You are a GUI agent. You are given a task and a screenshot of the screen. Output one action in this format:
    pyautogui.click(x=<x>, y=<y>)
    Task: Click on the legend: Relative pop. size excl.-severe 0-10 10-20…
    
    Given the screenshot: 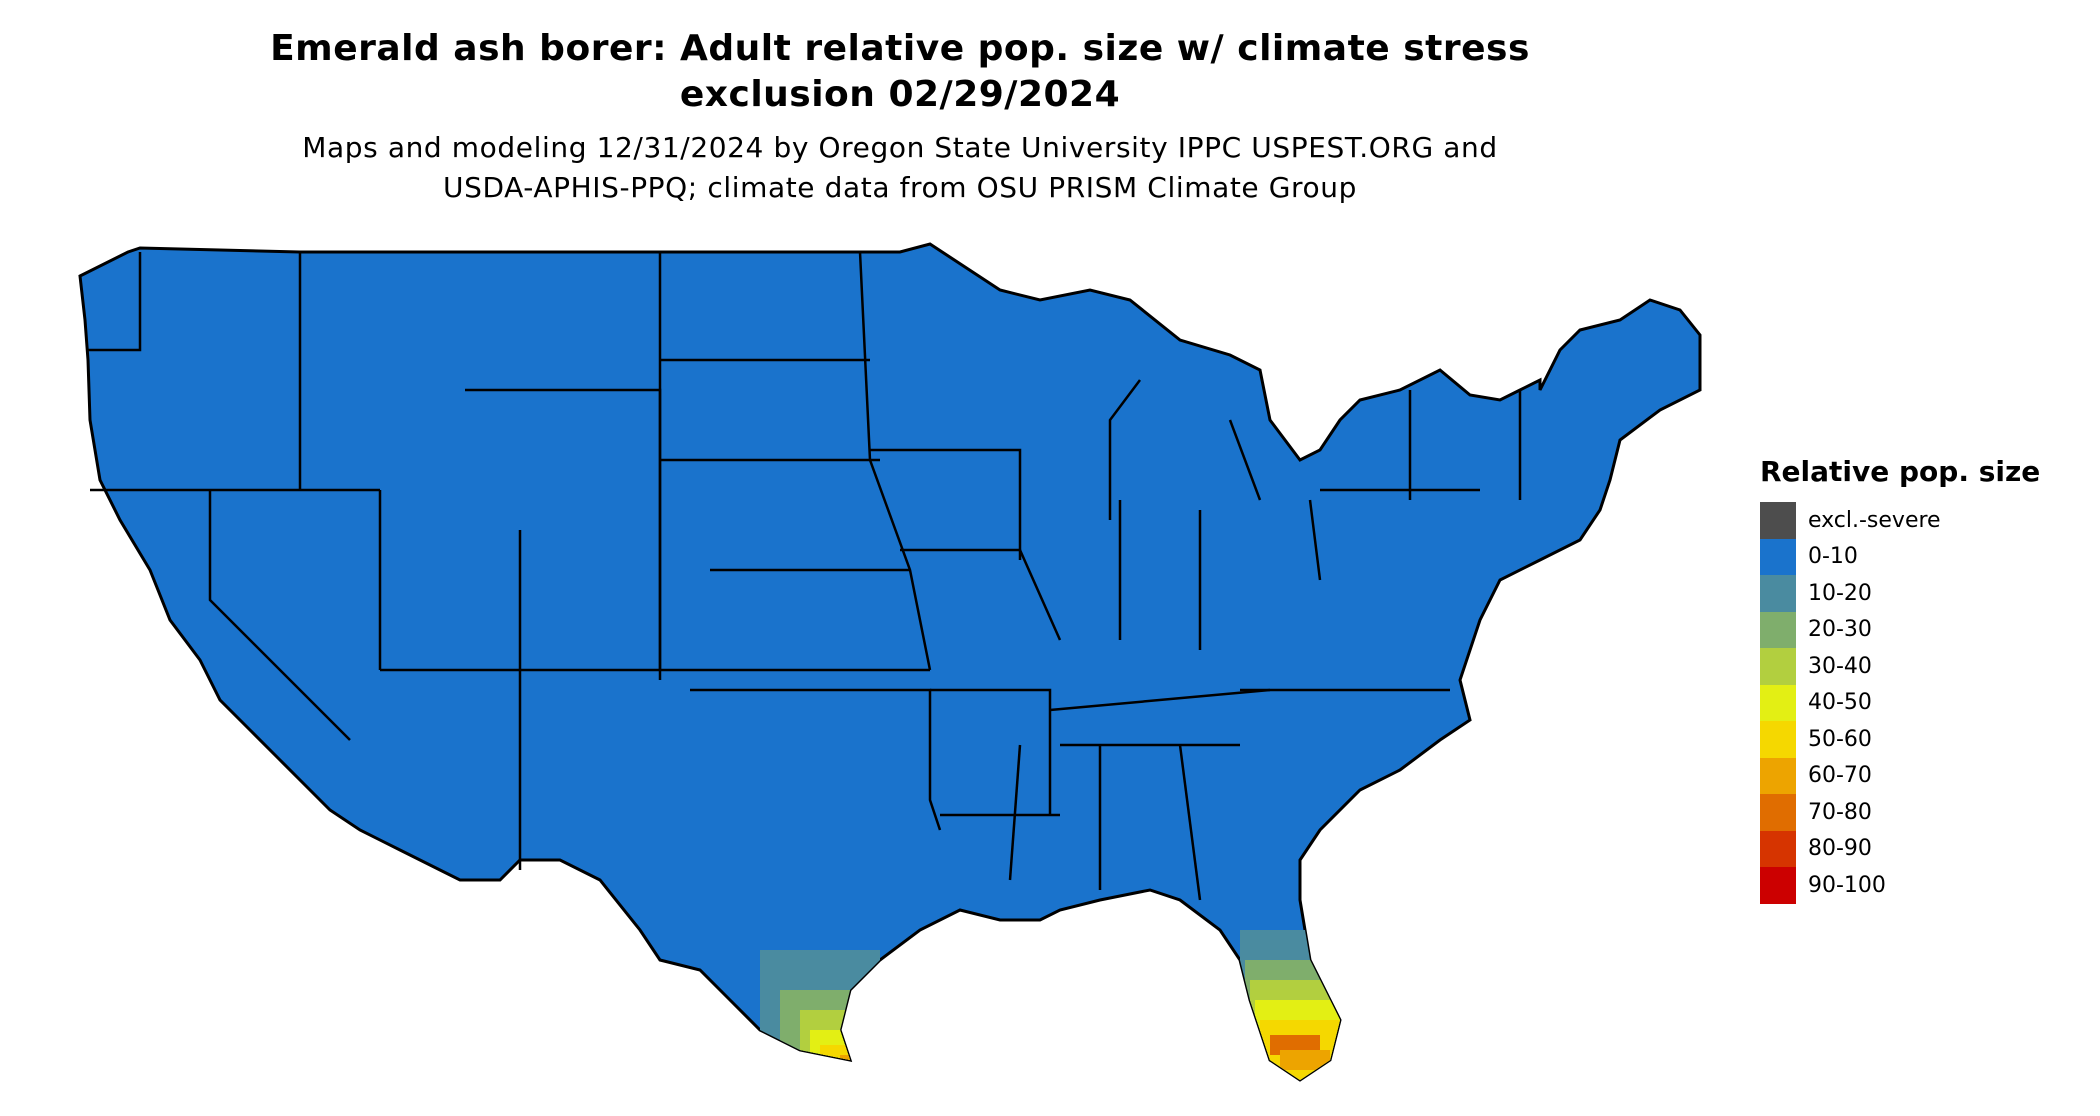 What is the action you would take?
    pyautogui.click(x=1920, y=679)
    